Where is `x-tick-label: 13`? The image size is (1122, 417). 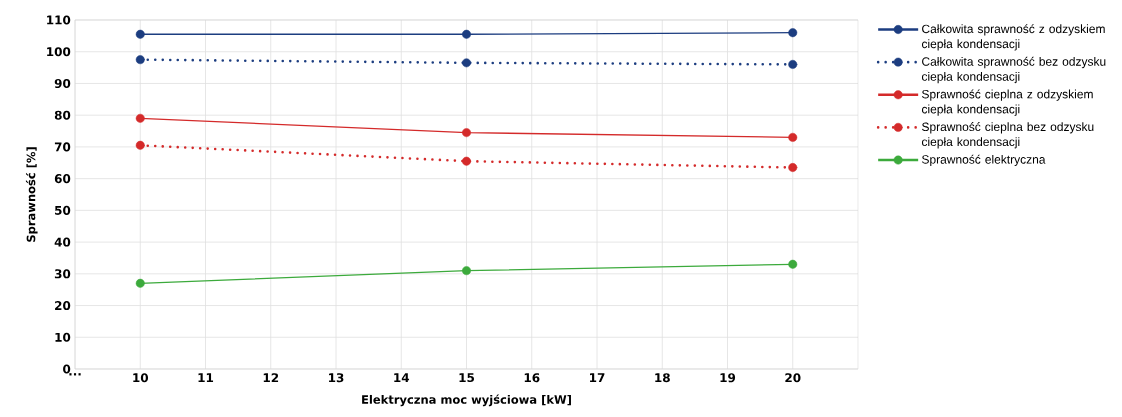 x-tick-label: 13 is located at coordinates (336, 378).